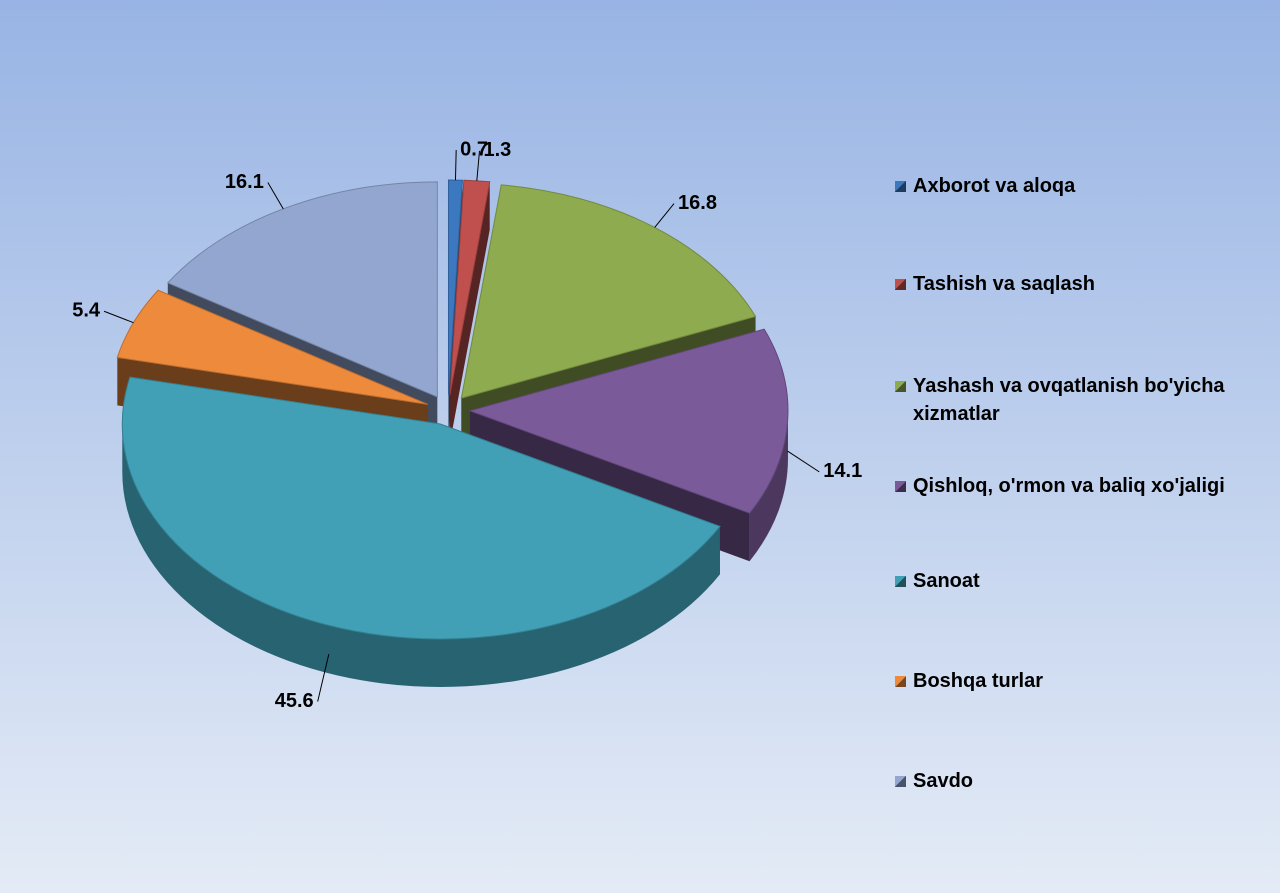  Describe the element at coordinates (474, 149) in the screenshot. I see `data-label: 0.7` at that location.